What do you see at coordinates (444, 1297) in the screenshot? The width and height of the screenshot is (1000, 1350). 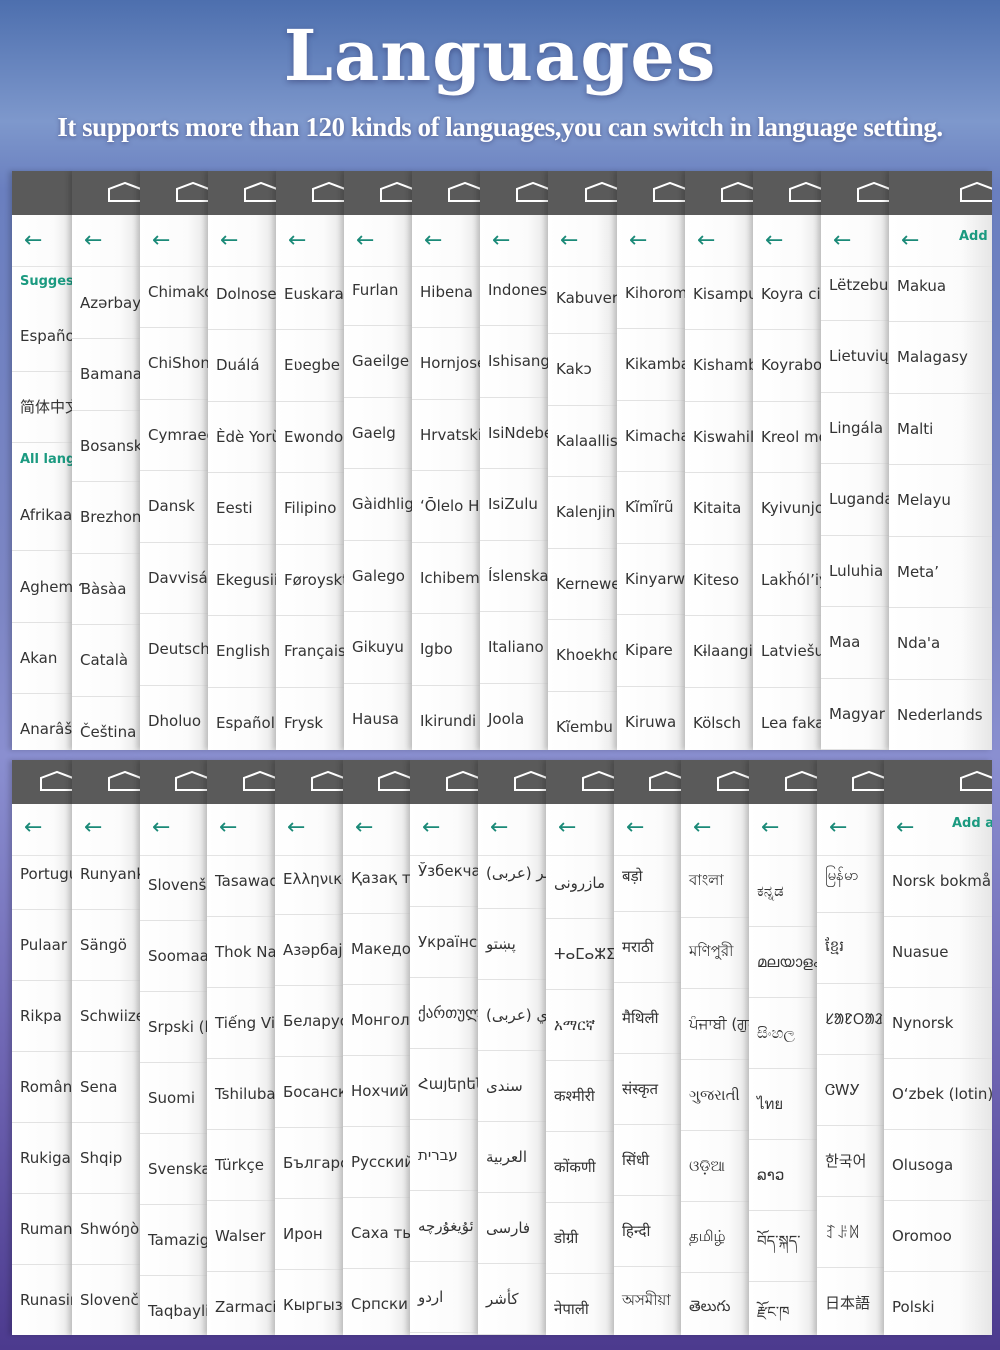 I see `language-list-item: اردو` at bounding box center [444, 1297].